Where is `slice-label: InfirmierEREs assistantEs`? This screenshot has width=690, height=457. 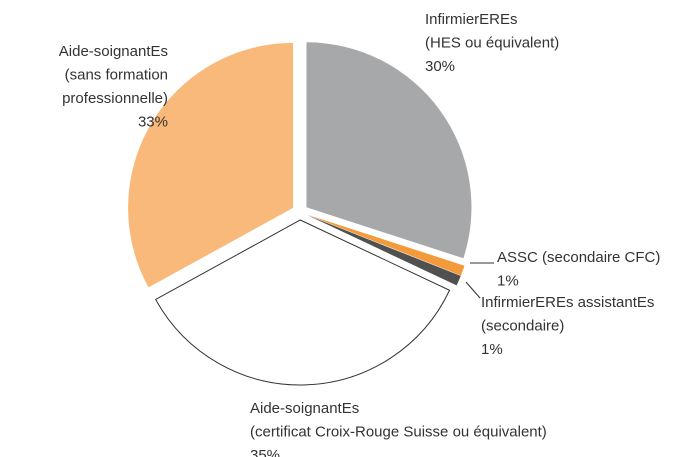 slice-label: InfirmierEREs assistantEs is located at coordinates (567, 302).